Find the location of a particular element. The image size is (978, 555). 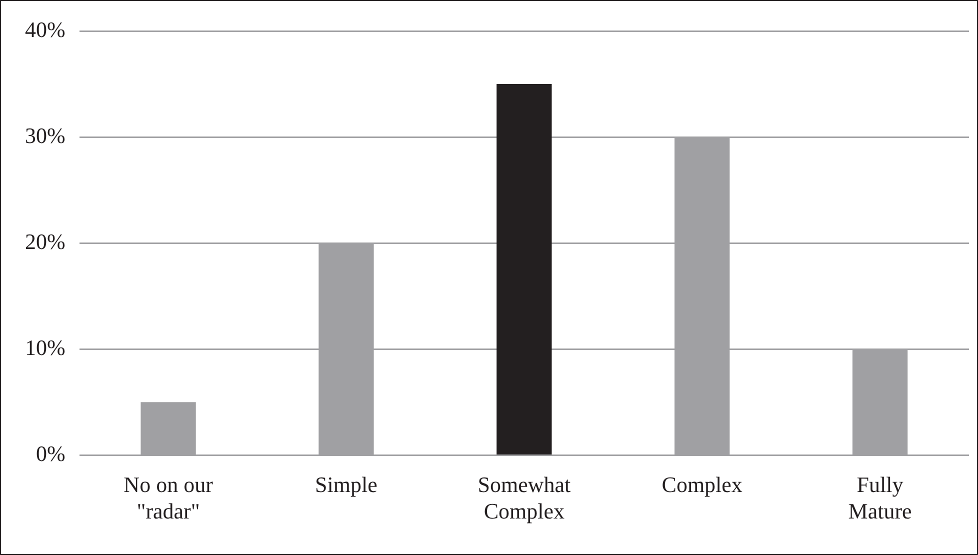

x-tick-label: No on our "radar" is located at coordinates (169, 498).